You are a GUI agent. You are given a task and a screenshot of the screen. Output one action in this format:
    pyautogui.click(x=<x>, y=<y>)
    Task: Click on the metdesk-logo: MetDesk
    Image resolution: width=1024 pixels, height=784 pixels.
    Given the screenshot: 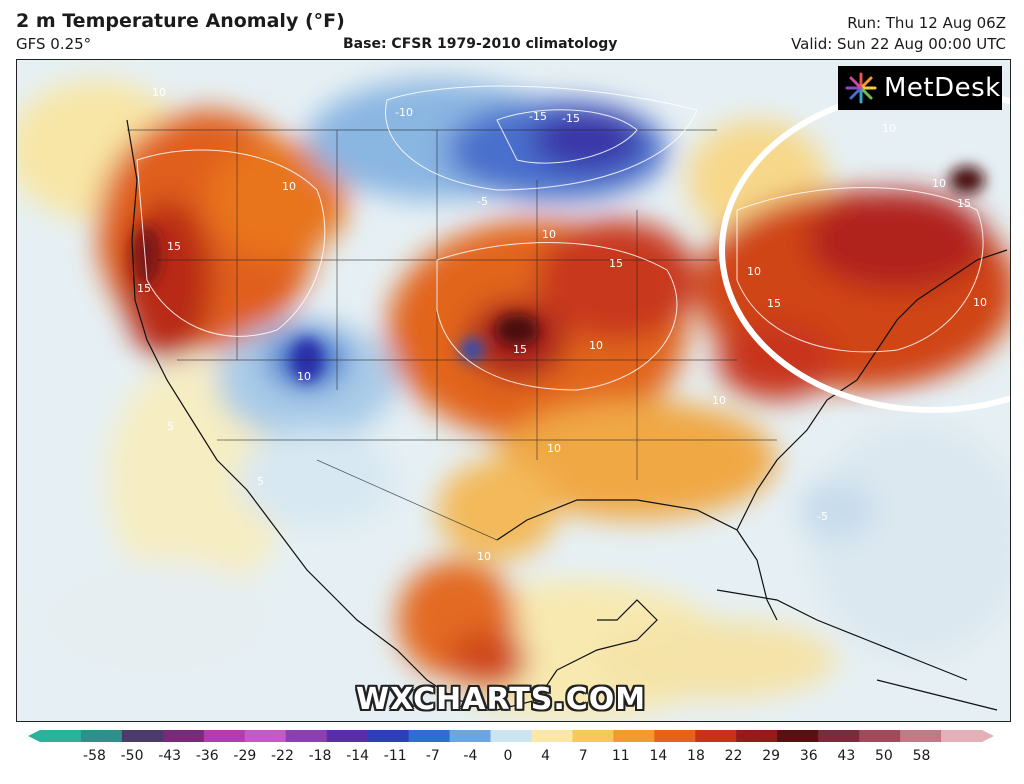 What is the action you would take?
    pyautogui.click(x=920, y=88)
    